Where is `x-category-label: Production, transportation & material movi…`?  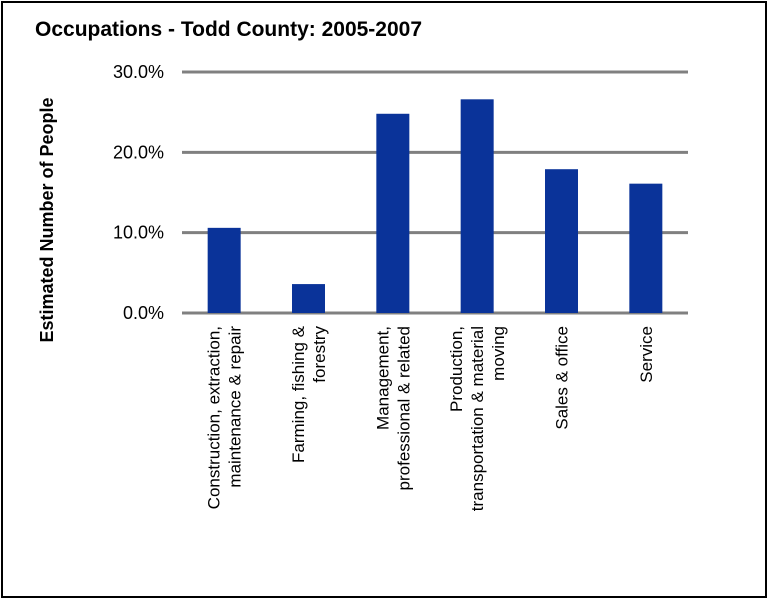 x-category-label: Production, transportation & material movi… is located at coordinates (477, 418).